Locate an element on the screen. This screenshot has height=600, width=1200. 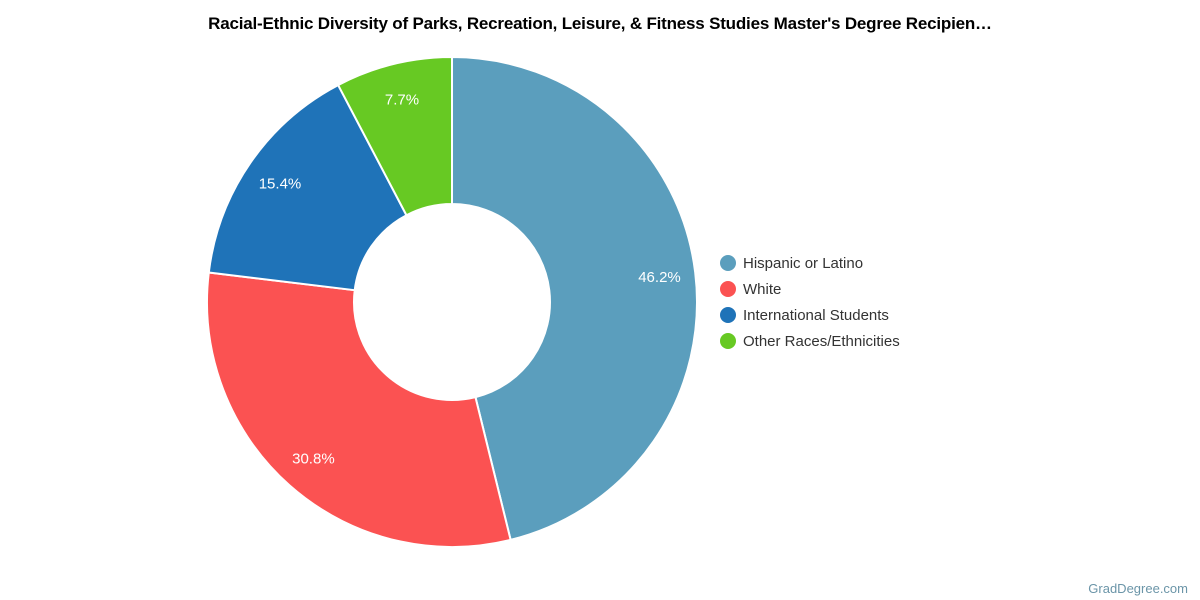
slice-percent-label: 30.8% is located at coordinates (313, 459).